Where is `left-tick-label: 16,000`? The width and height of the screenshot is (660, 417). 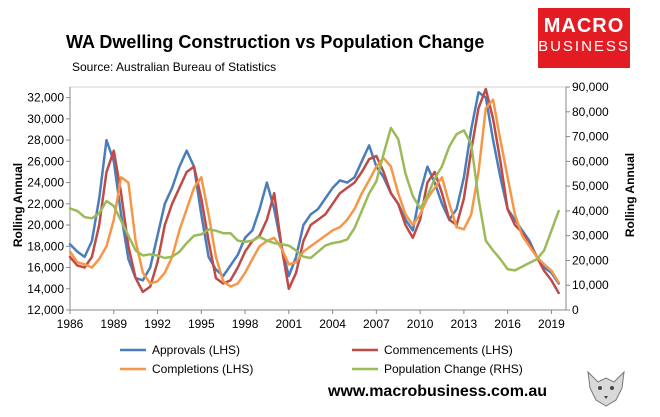 left-tick-label: 16,000 is located at coordinates (45, 268).